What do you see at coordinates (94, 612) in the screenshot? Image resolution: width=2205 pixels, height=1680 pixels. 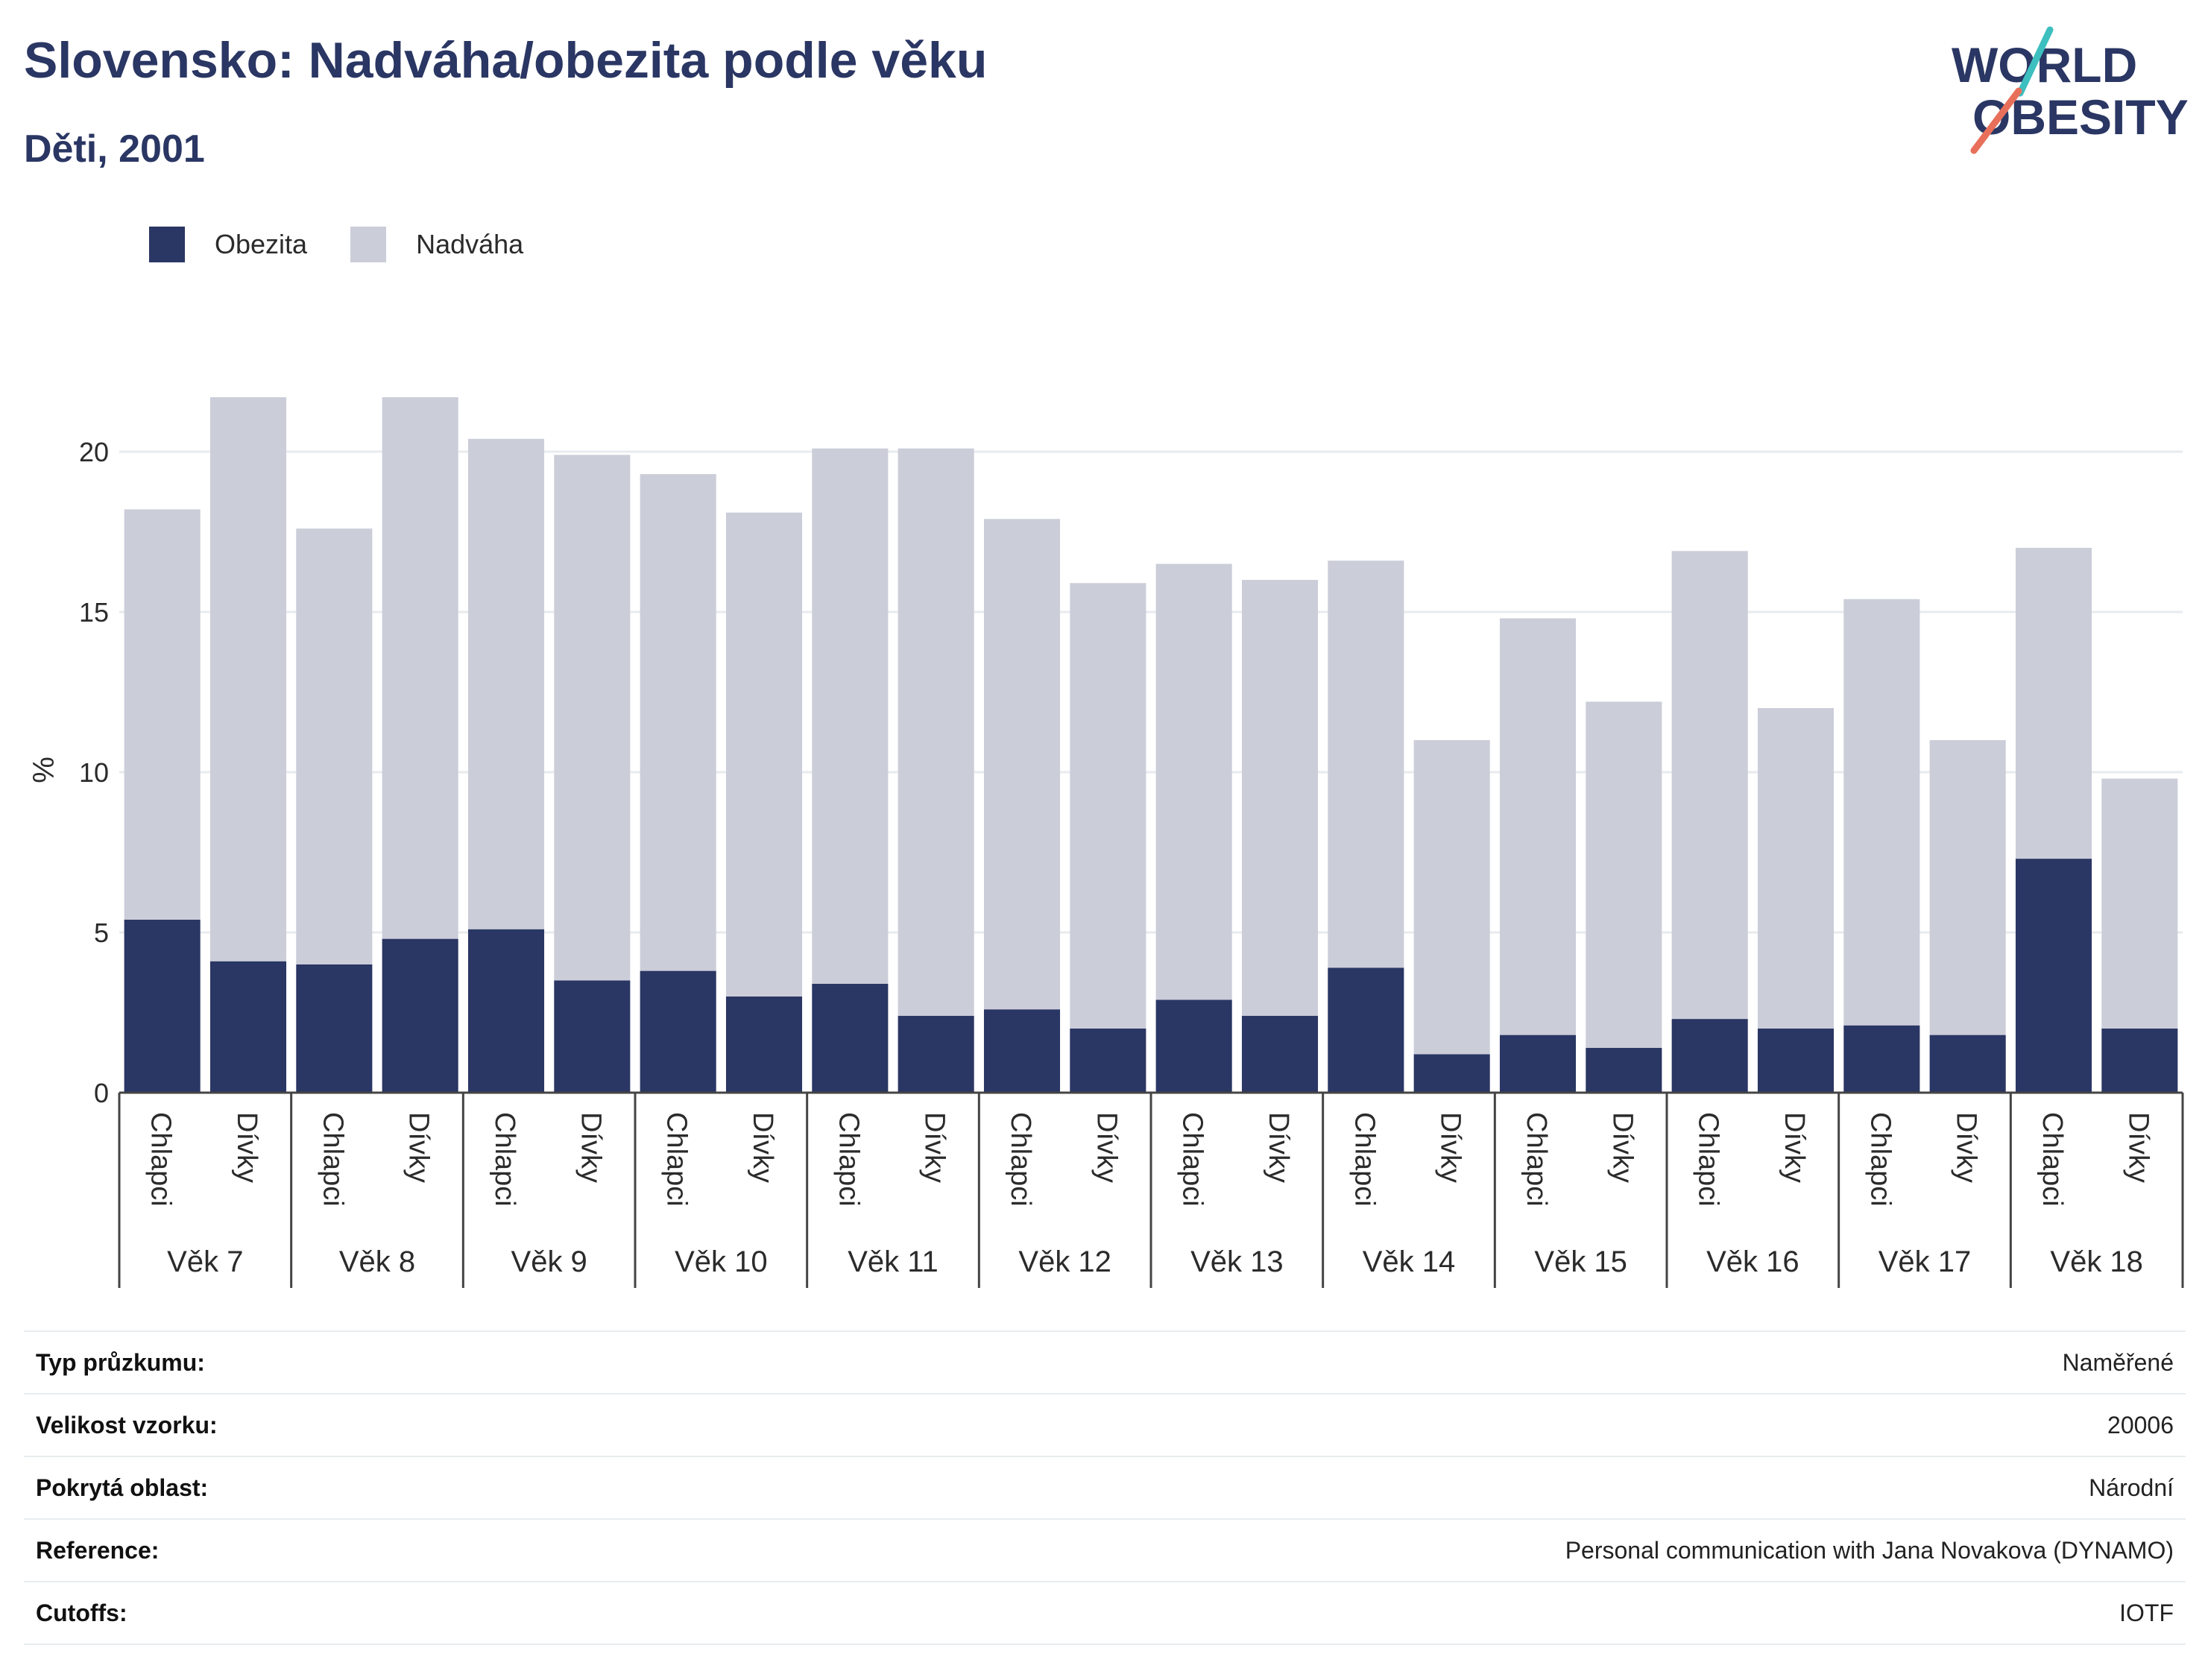 I see `y-tick-label: 15` at bounding box center [94, 612].